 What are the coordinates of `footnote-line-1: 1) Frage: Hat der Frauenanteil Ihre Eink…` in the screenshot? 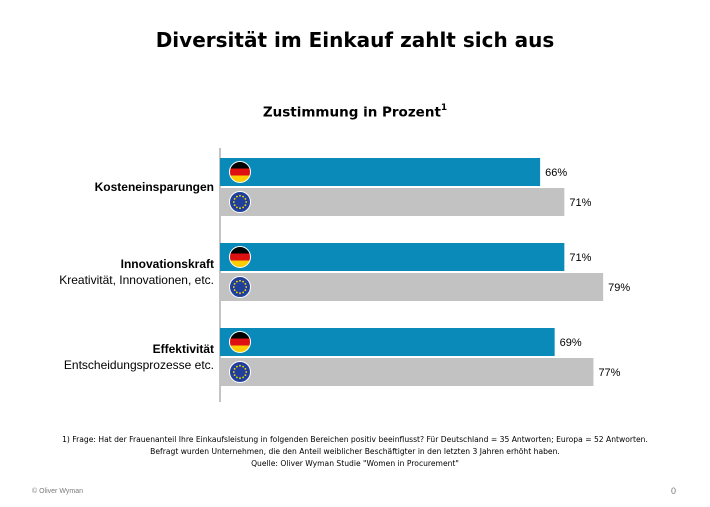 It's located at (355, 439).